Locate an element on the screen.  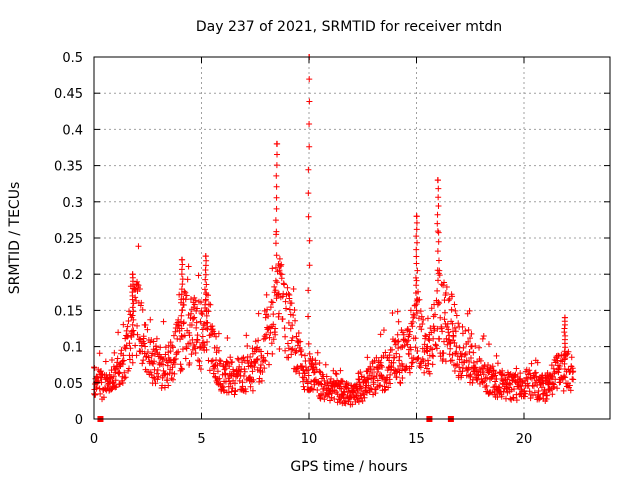
y-tick-label: 0.3 is located at coordinates (72, 203).